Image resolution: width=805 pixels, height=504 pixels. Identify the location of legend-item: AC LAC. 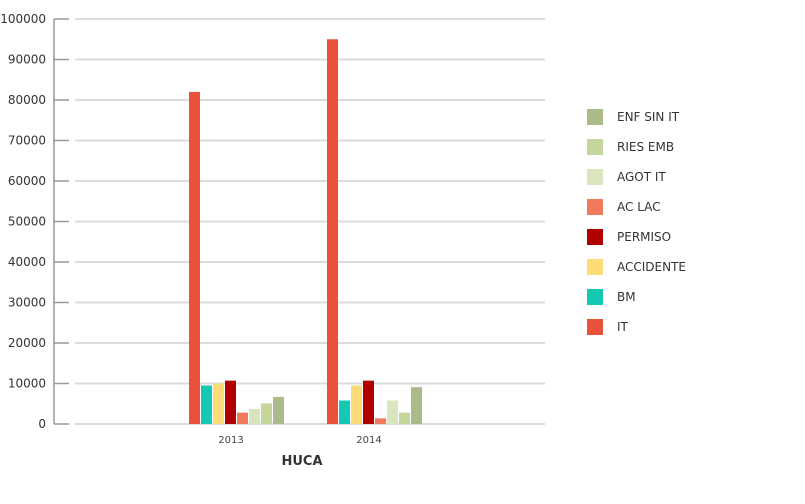
(624, 207).